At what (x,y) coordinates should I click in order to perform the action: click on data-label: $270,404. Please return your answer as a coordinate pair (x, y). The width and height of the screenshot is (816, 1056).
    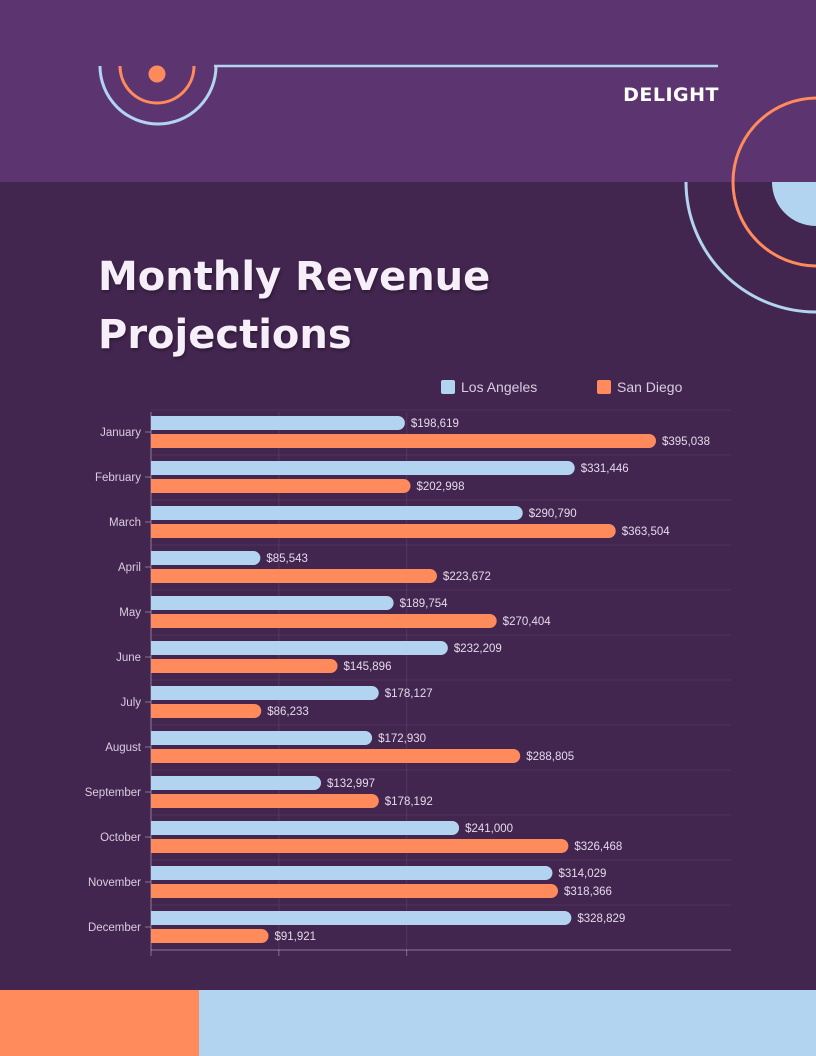
    Looking at the image, I should click on (527, 622).